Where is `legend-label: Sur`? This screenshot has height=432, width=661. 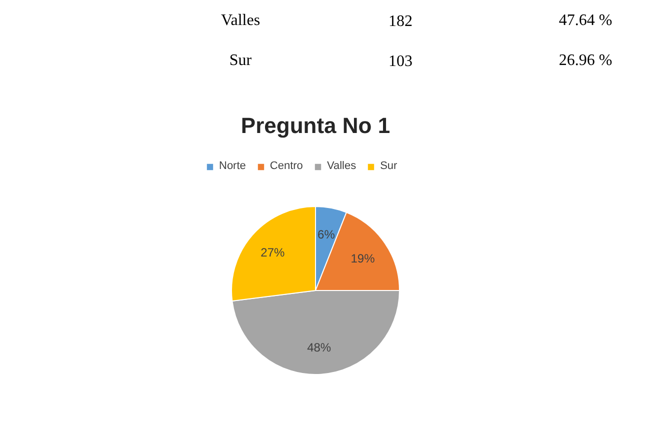 legend-label: Sur is located at coordinates (389, 166).